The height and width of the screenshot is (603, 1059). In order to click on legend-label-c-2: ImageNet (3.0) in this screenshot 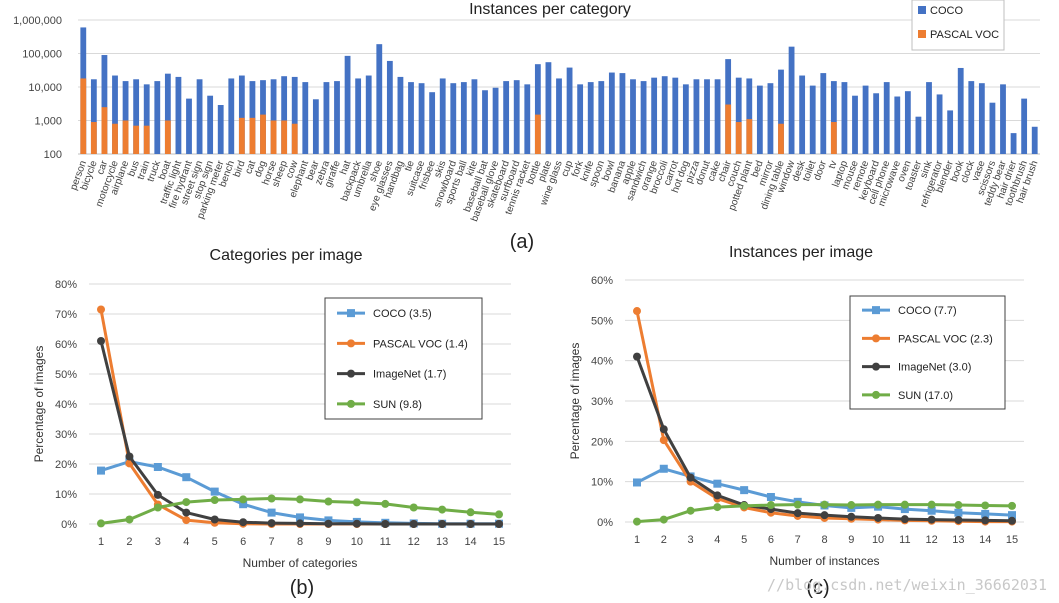, I will do `click(934, 368)`.